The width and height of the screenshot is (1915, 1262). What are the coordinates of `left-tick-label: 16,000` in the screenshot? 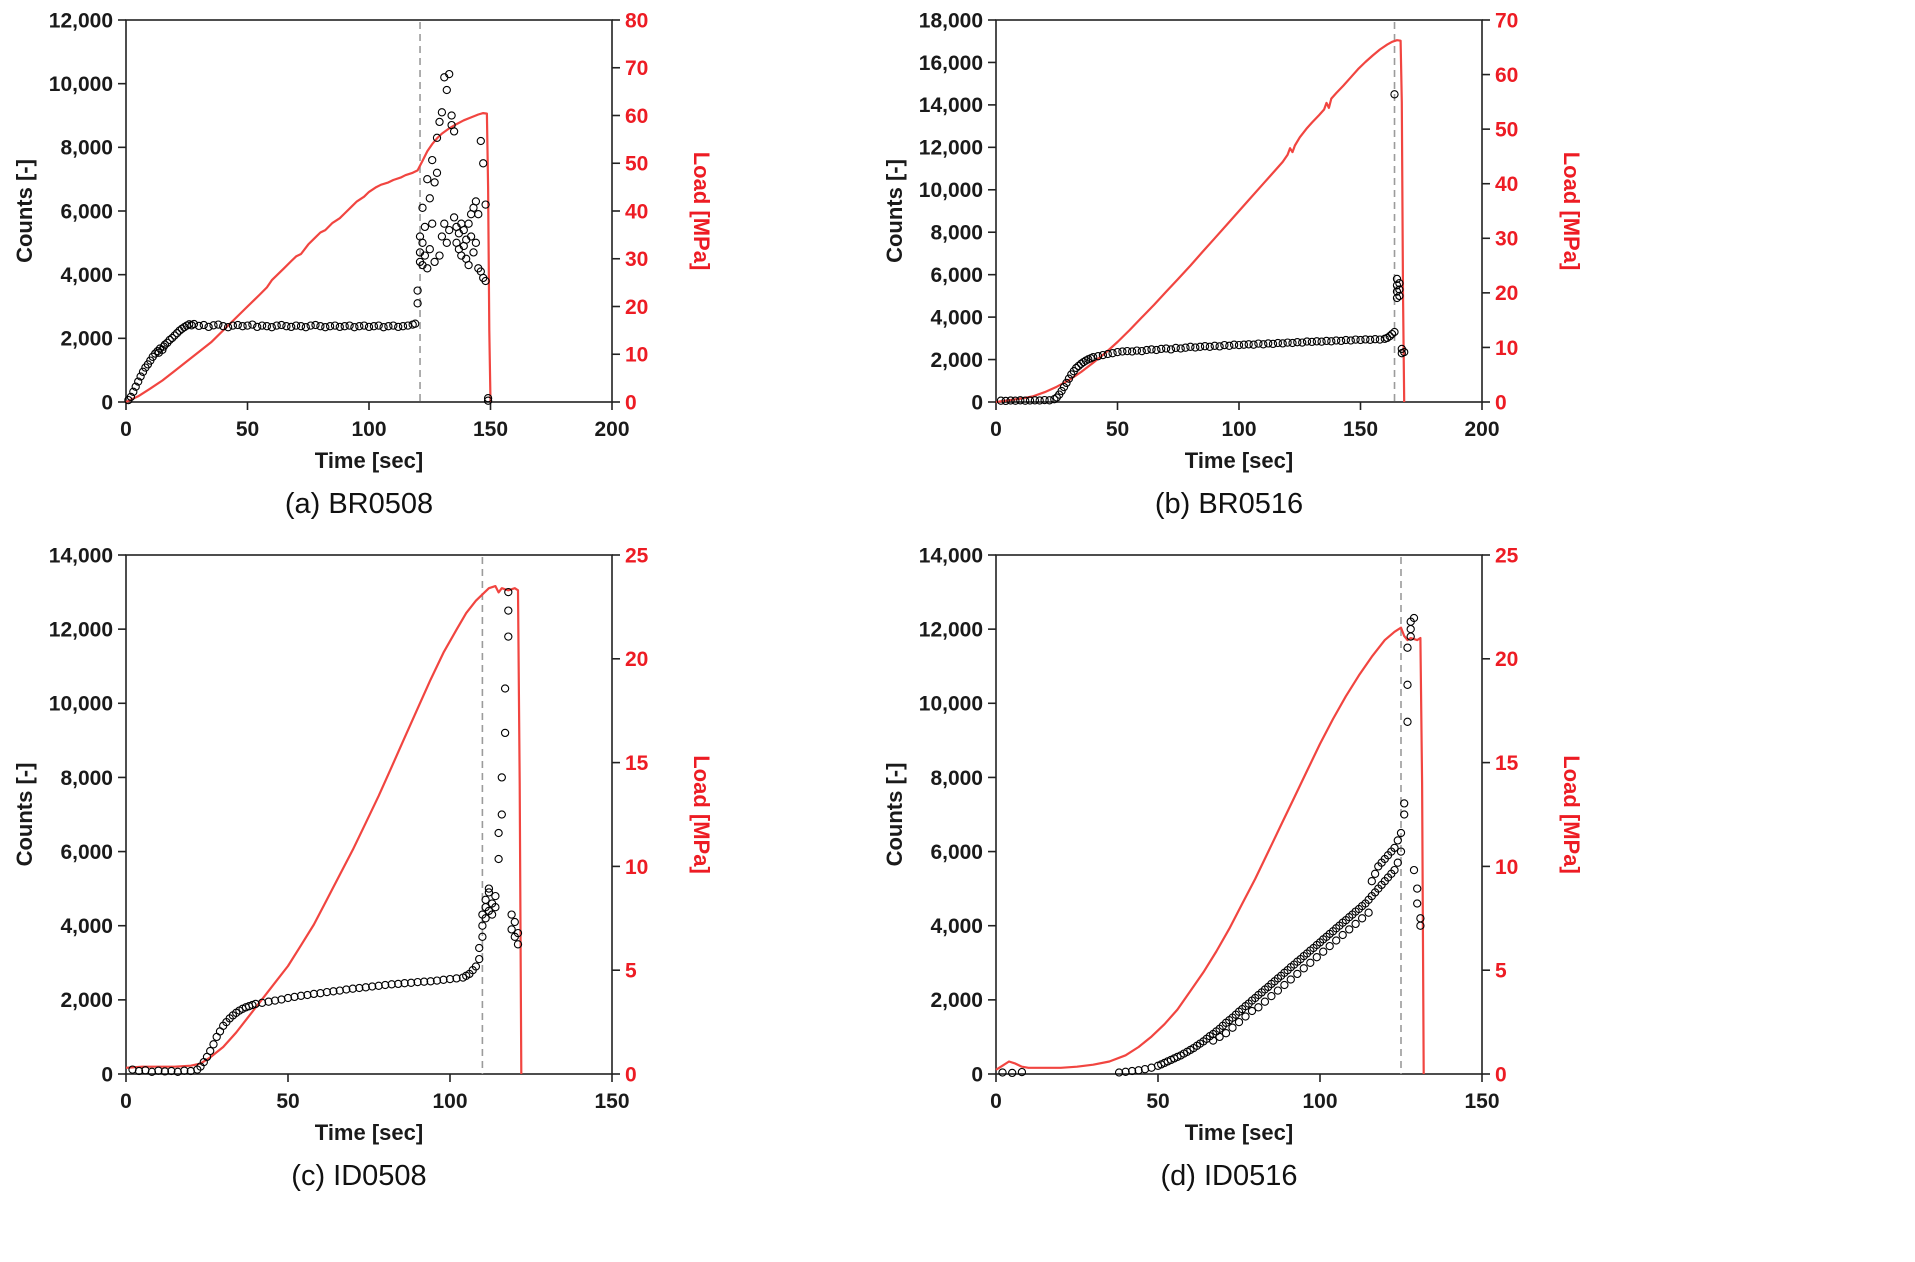 It's located at (951, 63).